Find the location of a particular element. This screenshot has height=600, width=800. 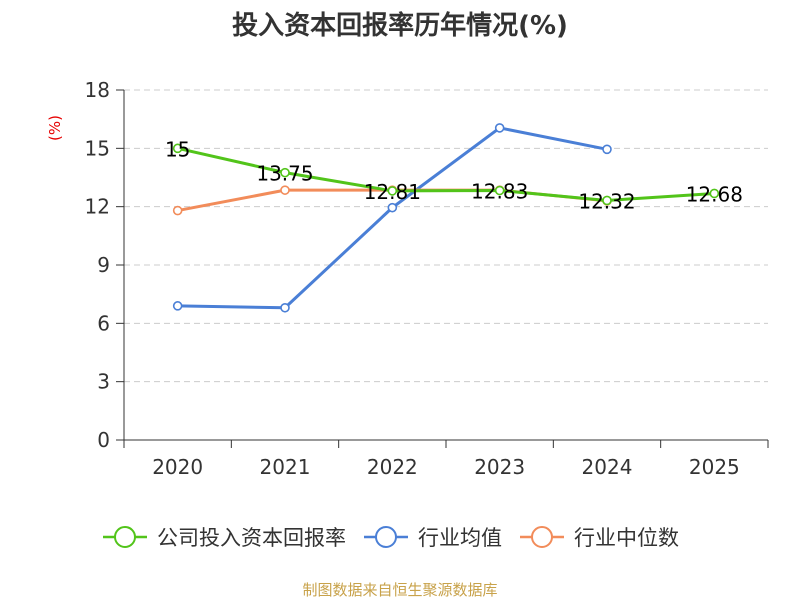

source-note: 制图数据来自恒生聚源数据库 is located at coordinates (399, 590).